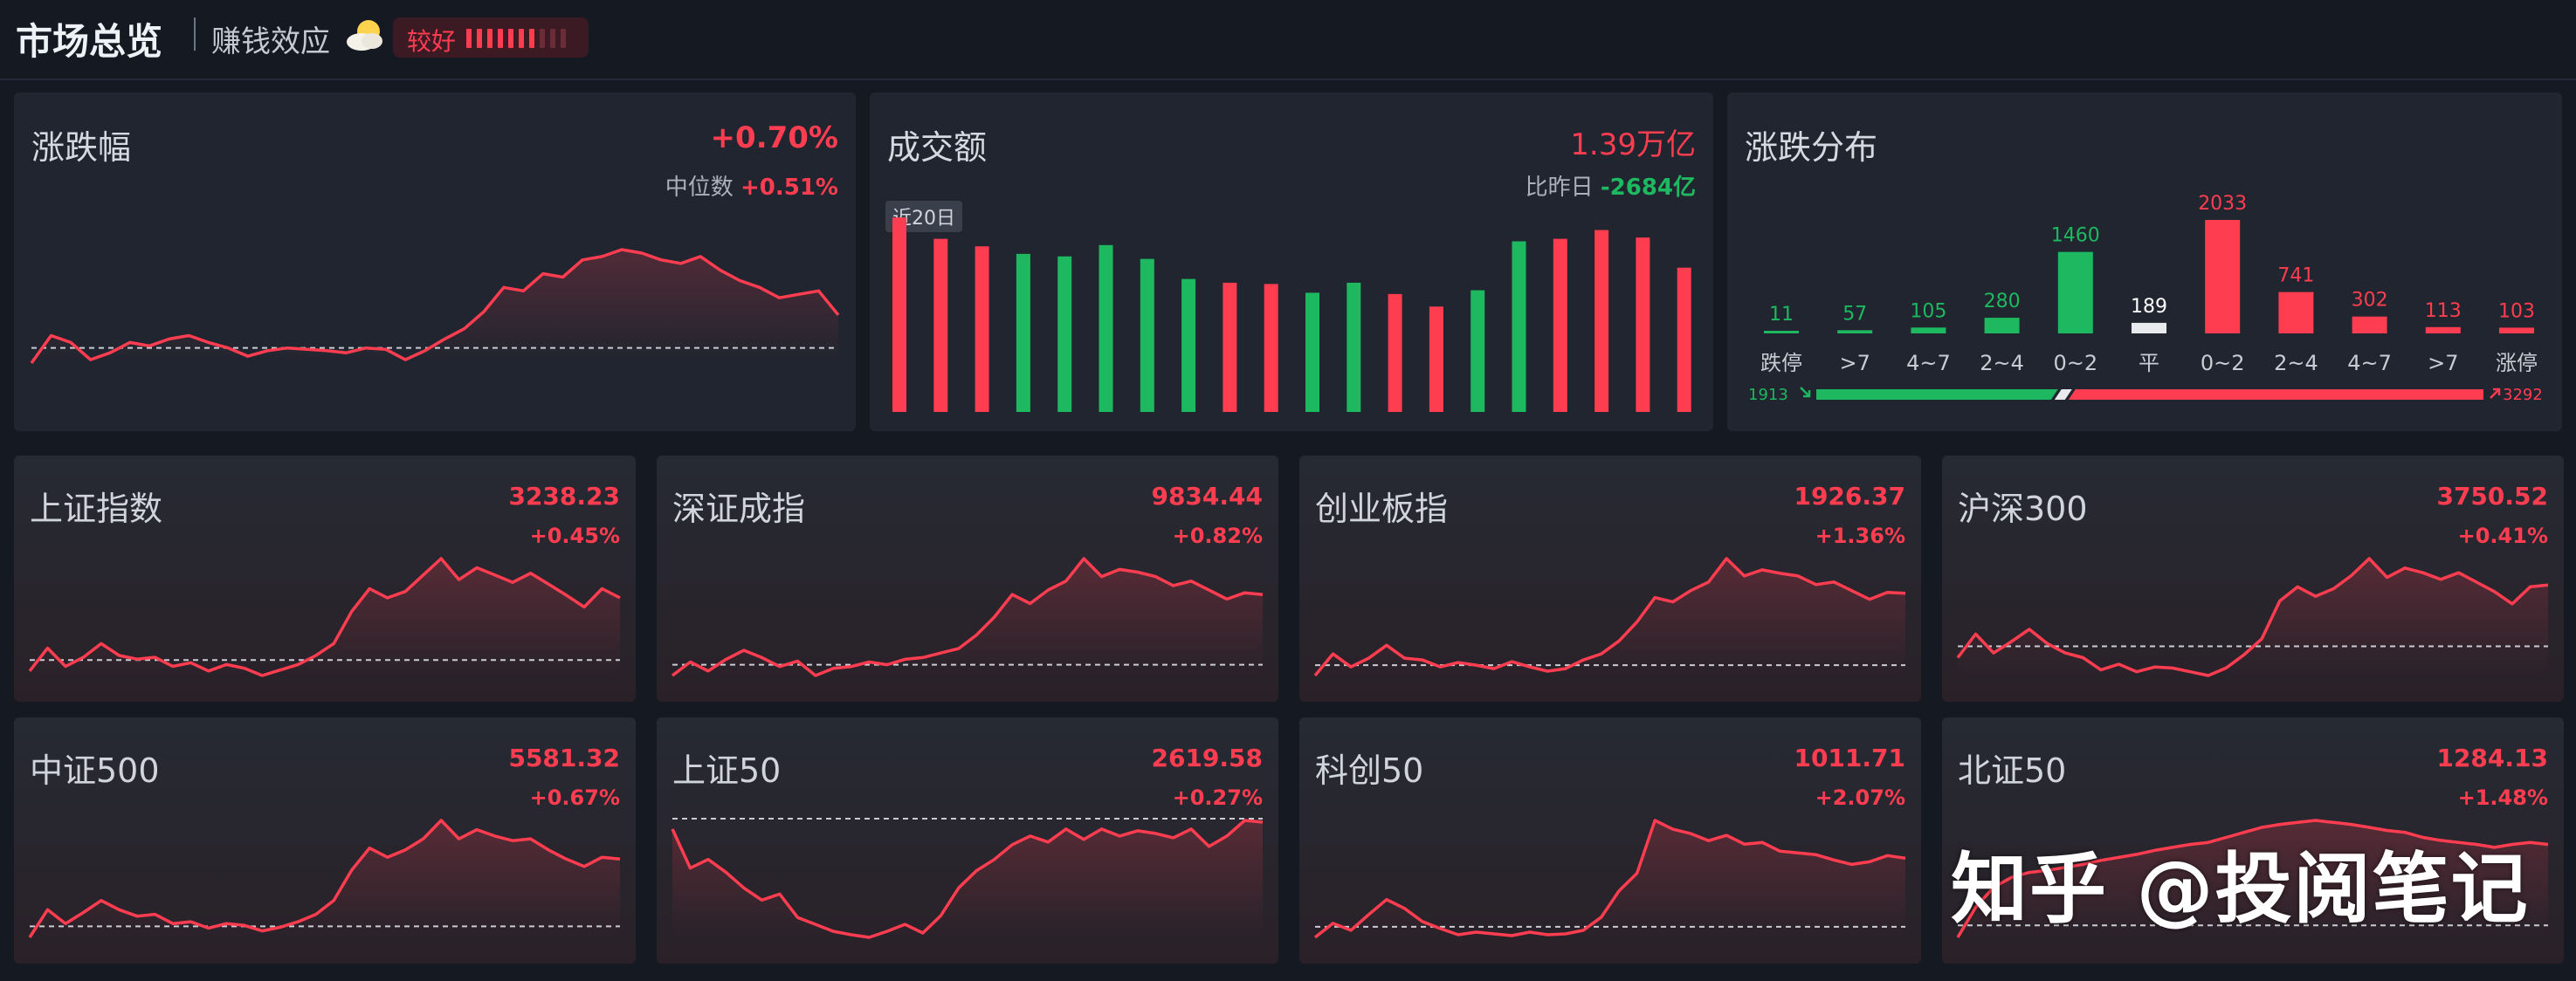  What do you see at coordinates (774, 137) in the screenshot?
I see `change-value: +0.70%` at bounding box center [774, 137].